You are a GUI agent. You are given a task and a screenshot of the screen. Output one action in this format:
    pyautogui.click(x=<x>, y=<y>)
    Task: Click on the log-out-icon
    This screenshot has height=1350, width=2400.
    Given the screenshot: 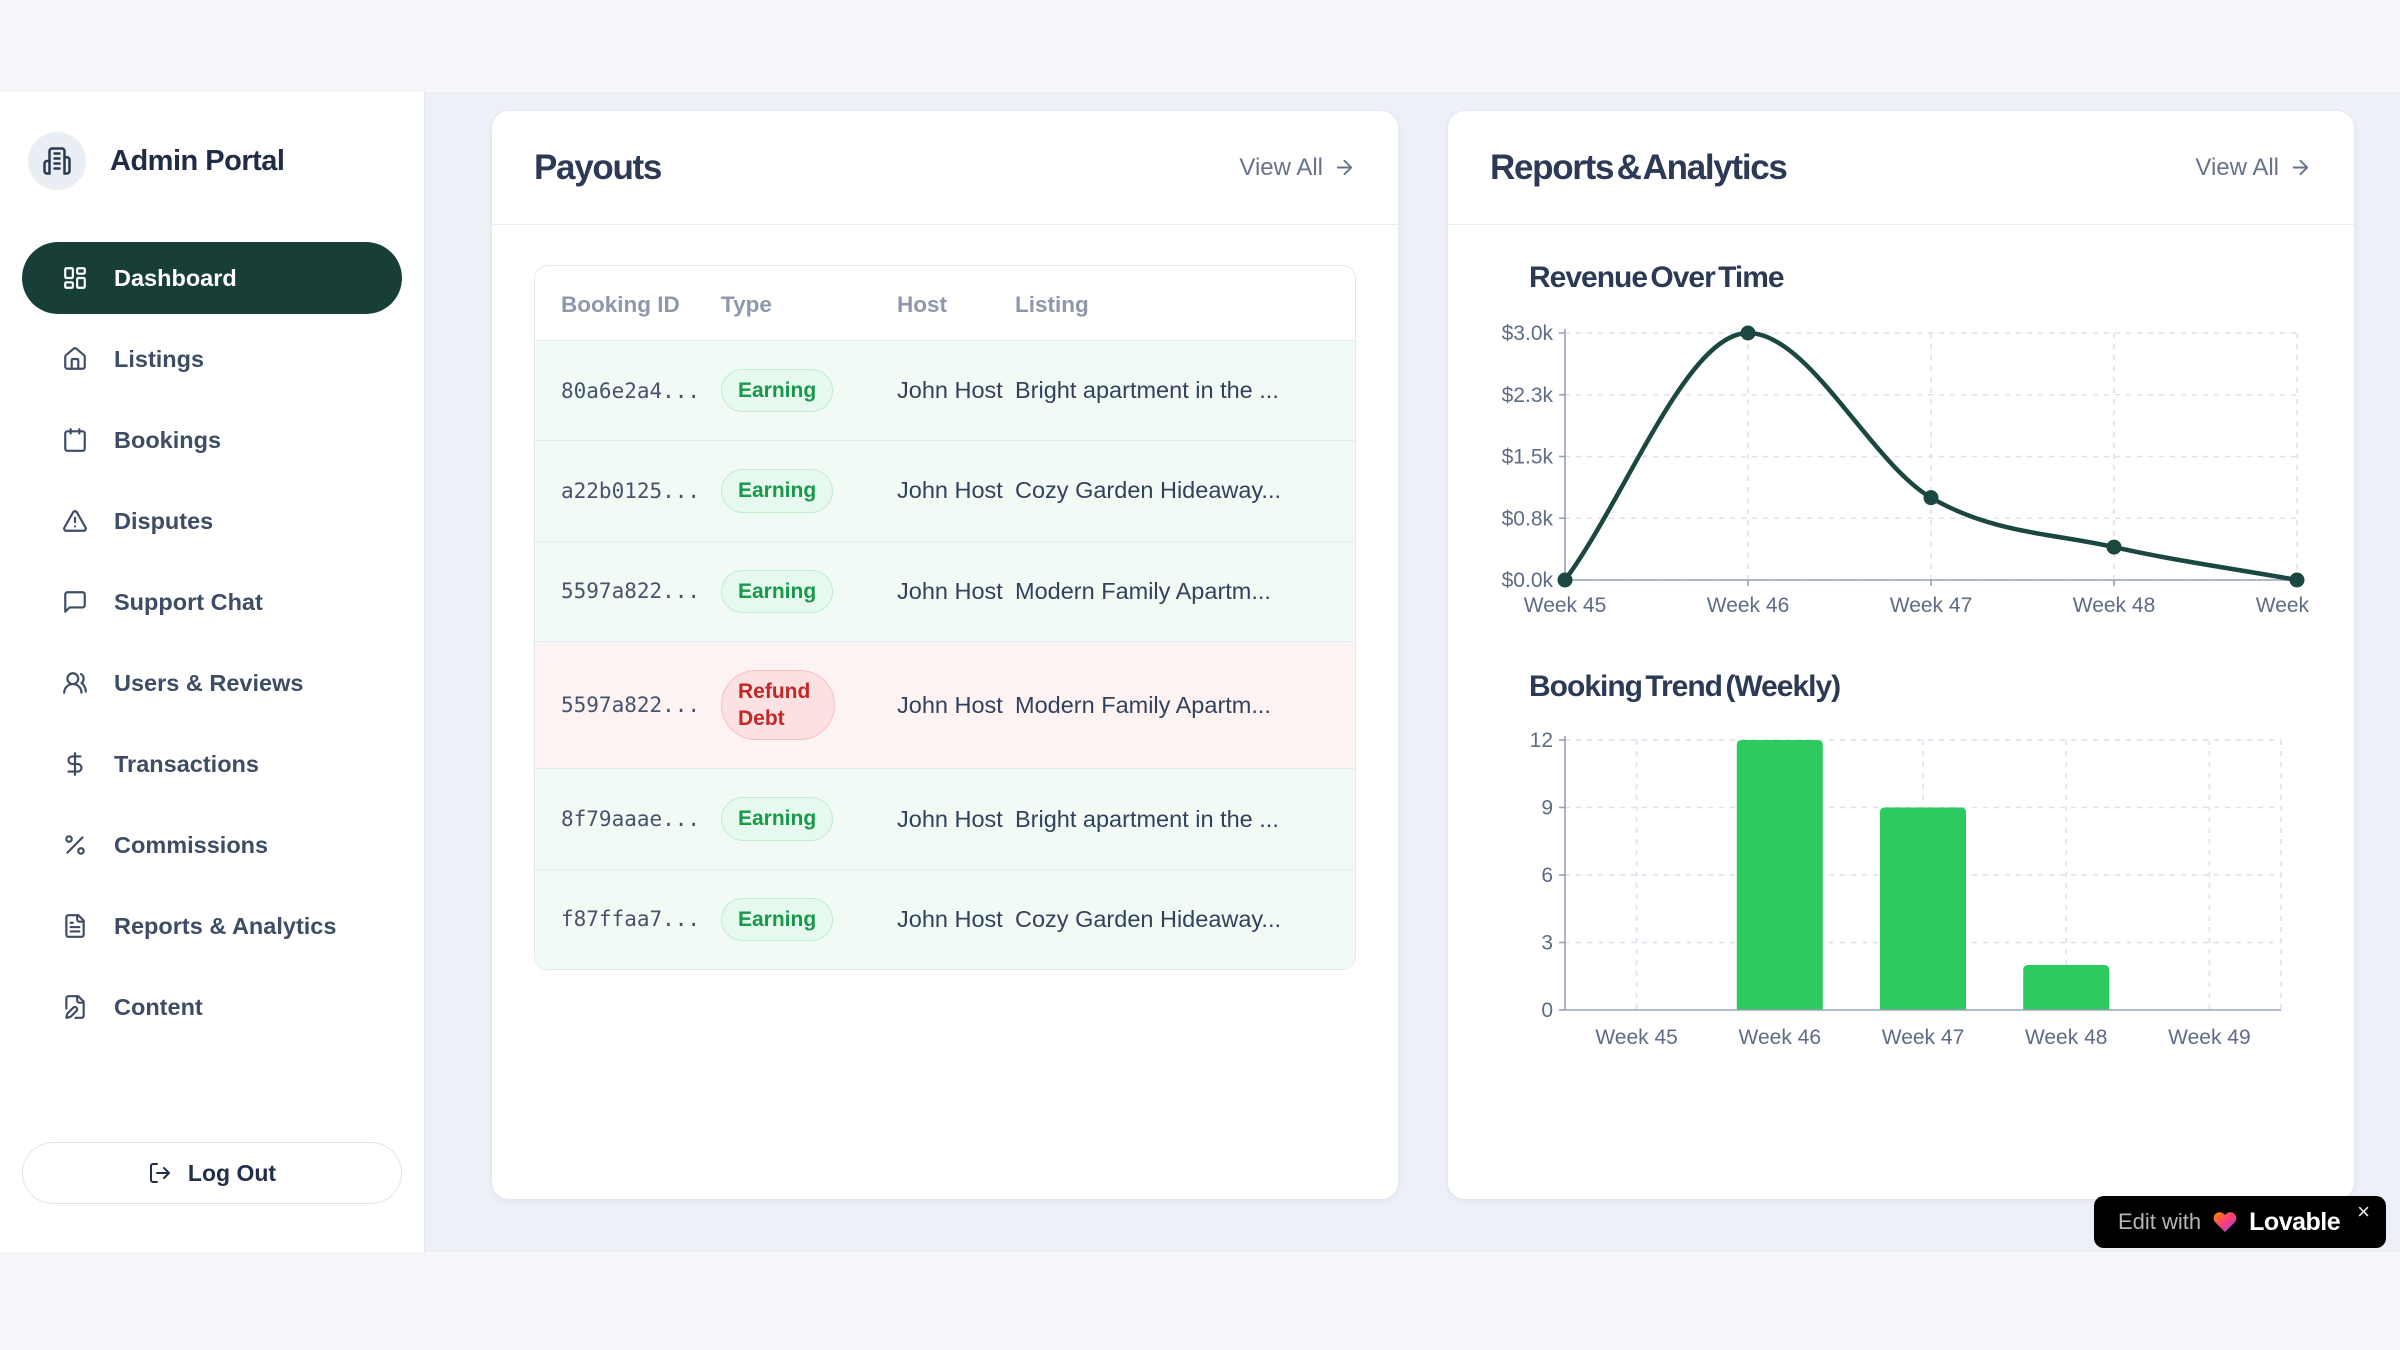 What is the action you would take?
    pyautogui.click(x=160, y=1173)
    